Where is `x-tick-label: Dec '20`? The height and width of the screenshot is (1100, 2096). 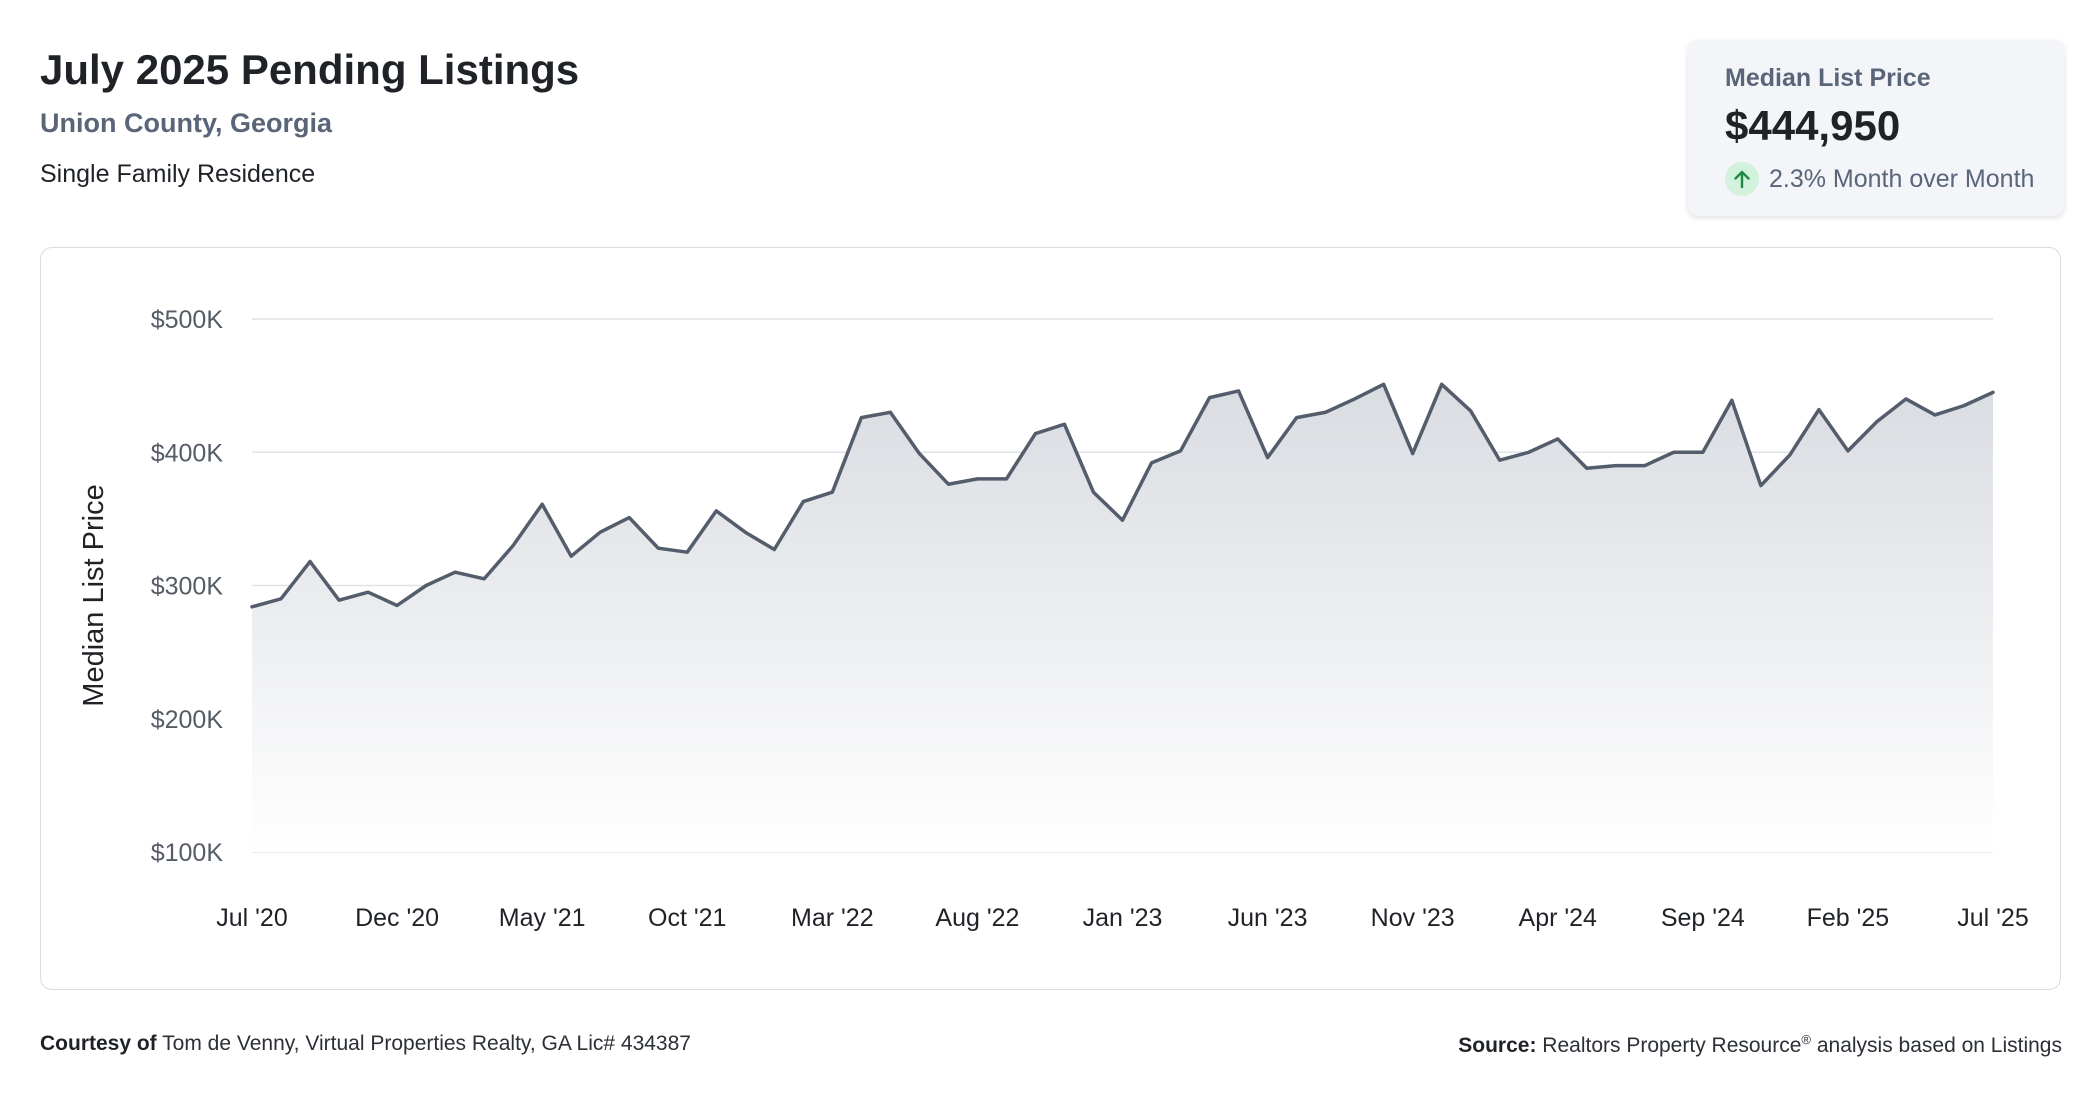
x-tick-label: Dec '20 is located at coordinates (397, 918).